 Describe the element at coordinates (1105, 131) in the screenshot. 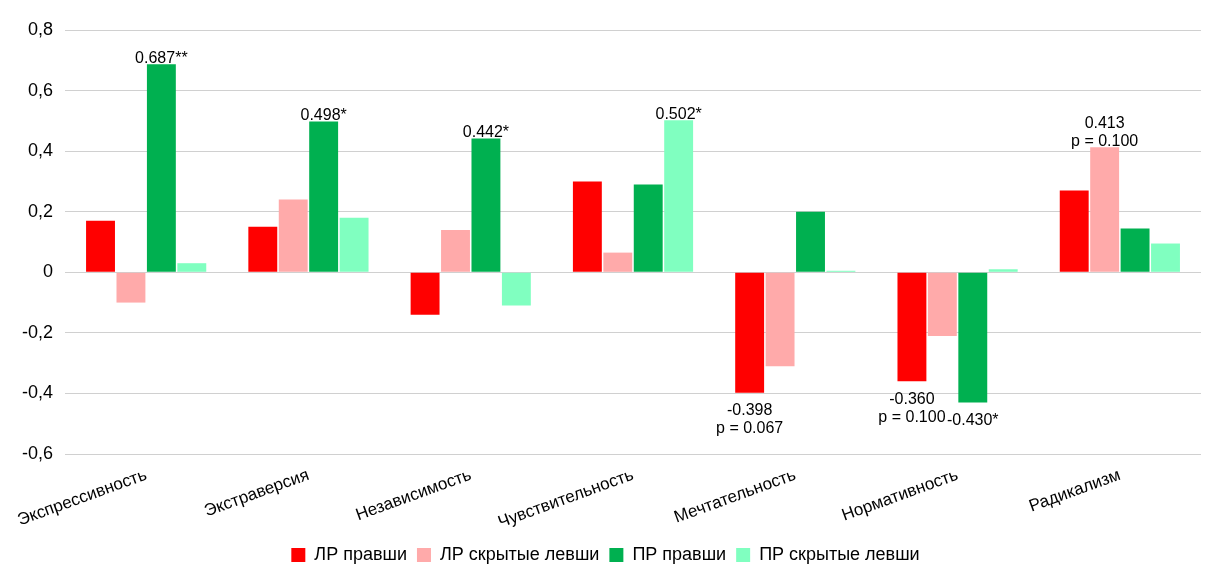

I see `data-label: 0.413 p = 0.100` at that location.